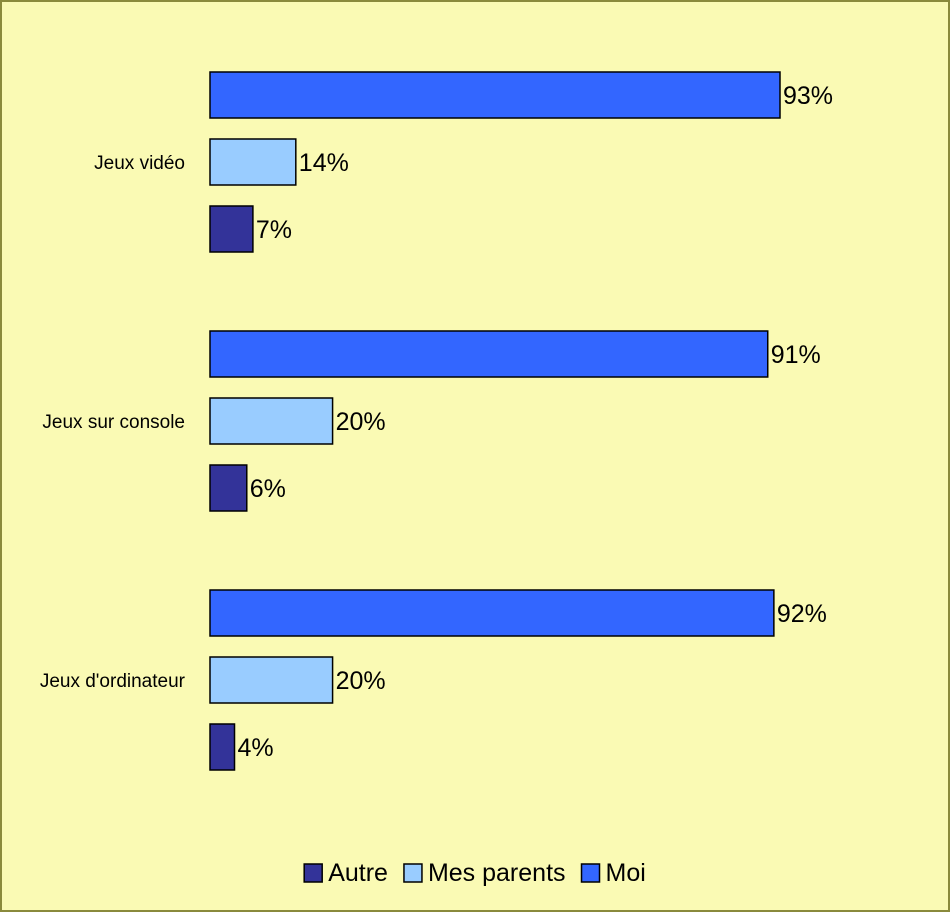  What do you see at coordinates (253, 162) in the screenshot?
I see `bar-jeux-video-mes-parents` at bounding box center [253, 162].